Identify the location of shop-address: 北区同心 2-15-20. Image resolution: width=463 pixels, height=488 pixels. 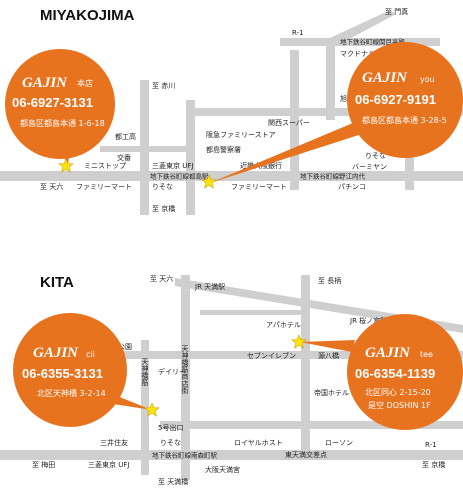
(398, 392).